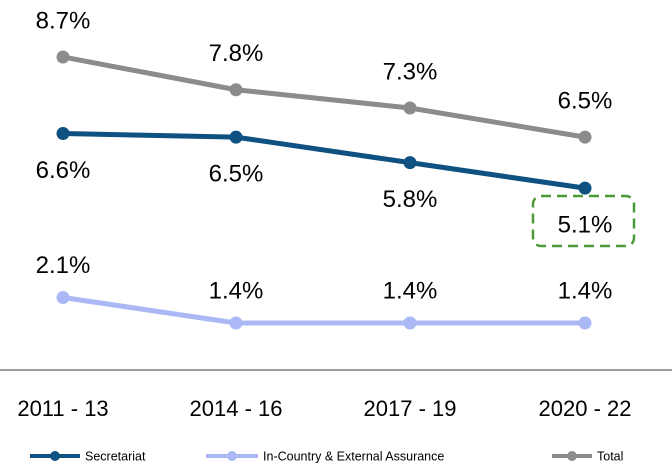 Image resolution: width=672 pixels, height=466 pixels. I want to click on x-tick-label: 2011 - 13, so click(62, 408).